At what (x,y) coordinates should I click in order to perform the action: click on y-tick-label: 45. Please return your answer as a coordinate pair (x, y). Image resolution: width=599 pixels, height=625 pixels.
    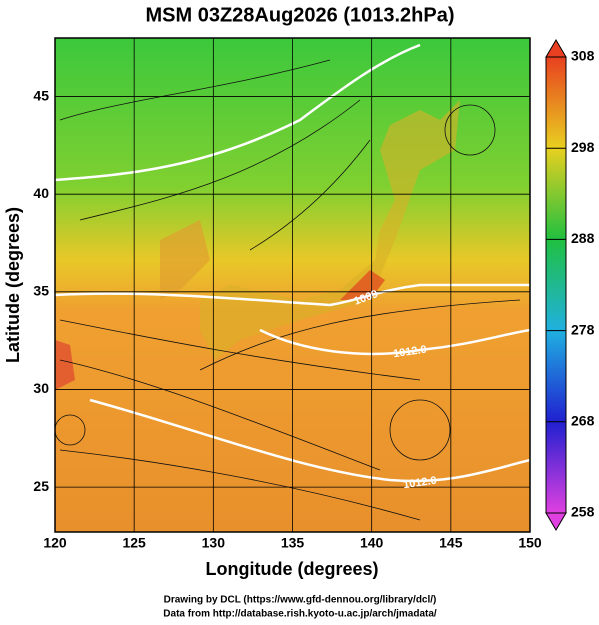
    Looking at the image, I should click on (41, 95).